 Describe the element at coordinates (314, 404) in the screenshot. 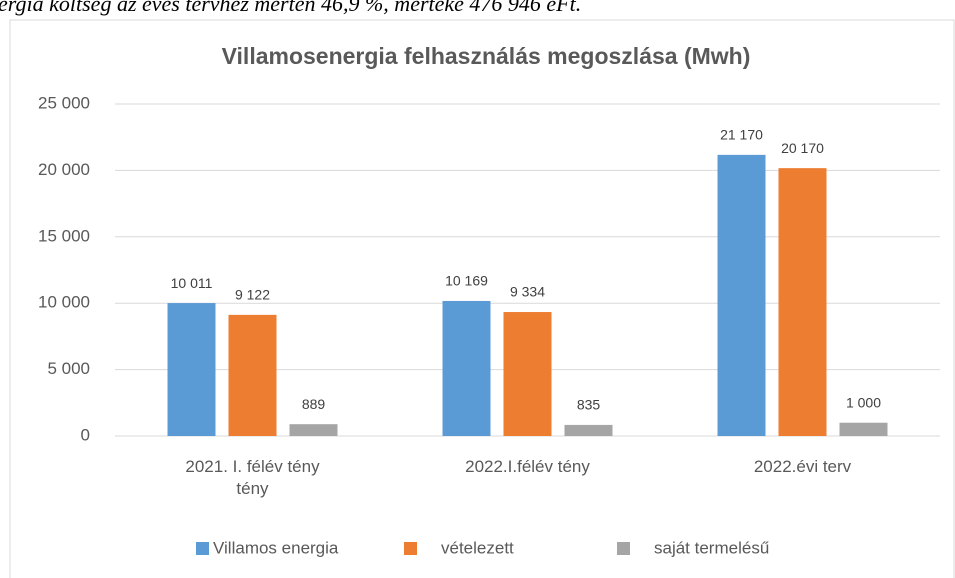

I see `data-label: 889` at that location.